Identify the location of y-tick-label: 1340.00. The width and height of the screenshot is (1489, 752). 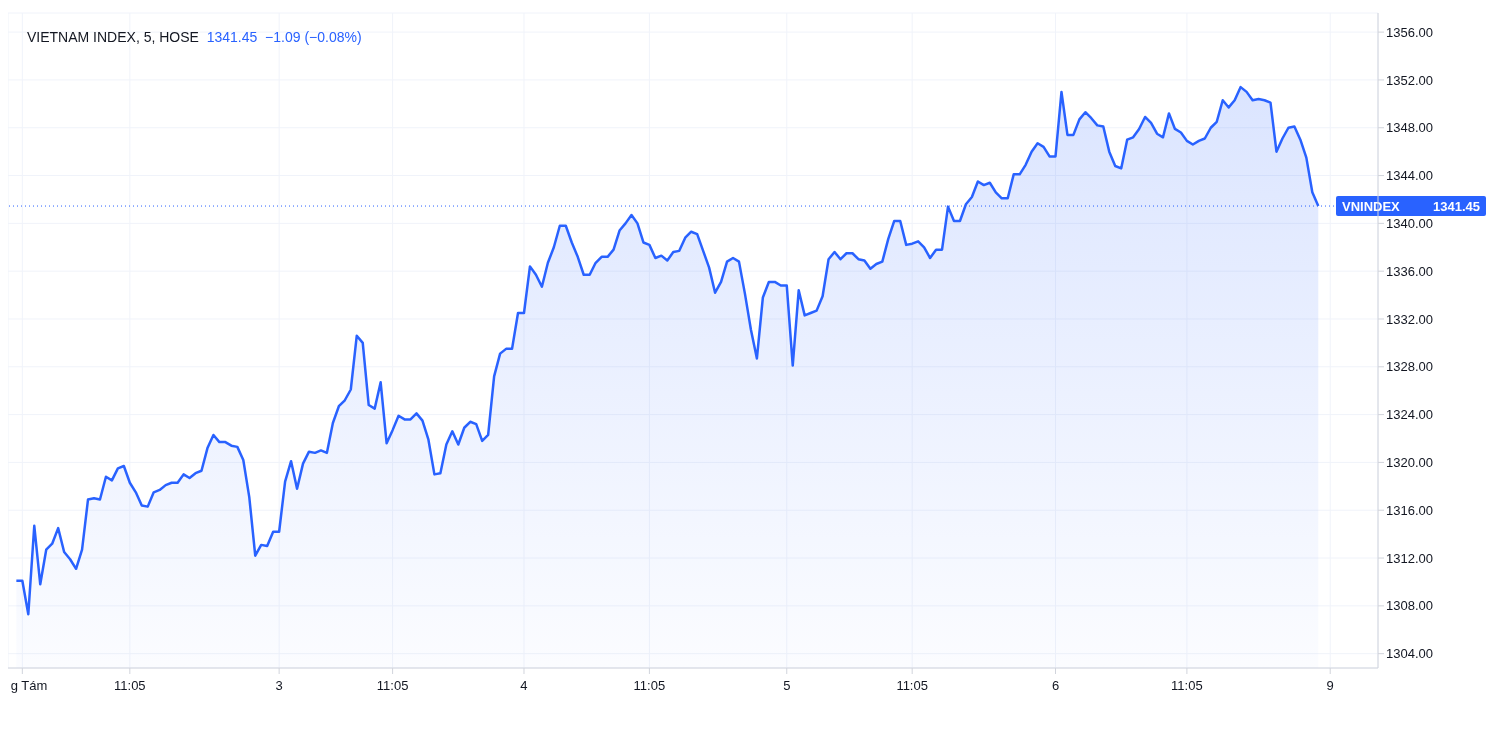
(1409, 223).